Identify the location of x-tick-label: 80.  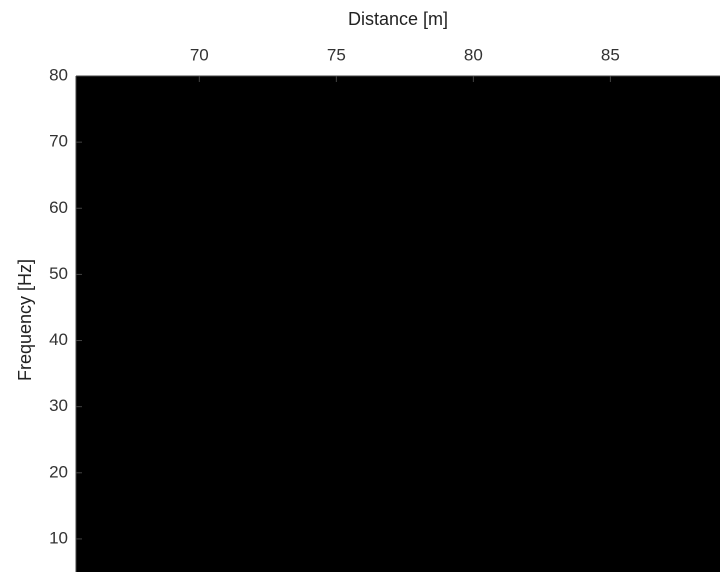
(473, 54).